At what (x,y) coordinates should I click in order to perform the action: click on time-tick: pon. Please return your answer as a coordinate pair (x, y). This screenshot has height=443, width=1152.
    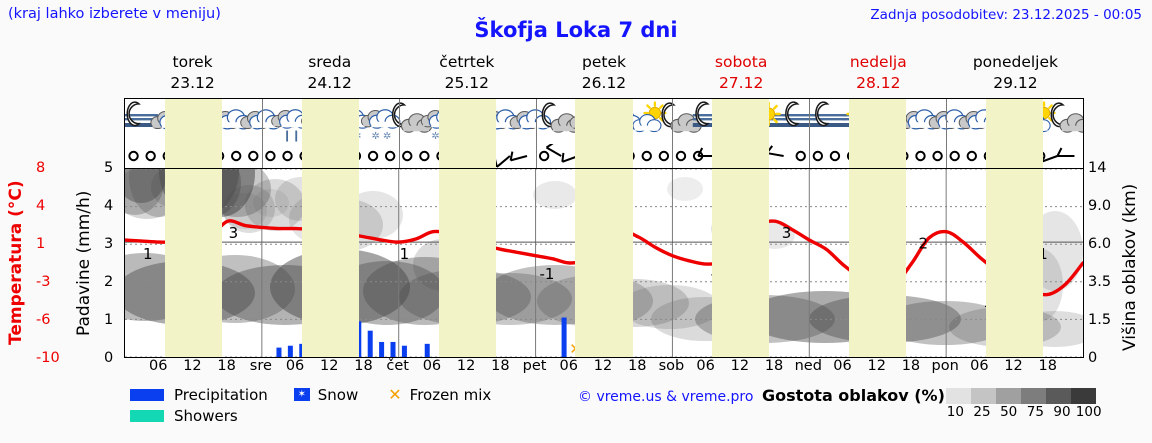
    Looking at the image, I should click on (945, 366).